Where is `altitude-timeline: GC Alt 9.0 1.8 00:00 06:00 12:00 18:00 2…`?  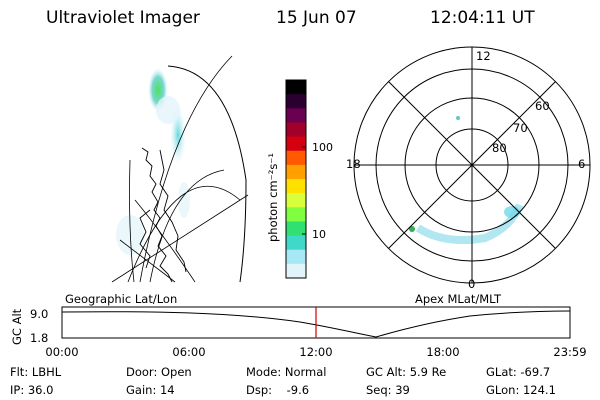
altitude-timeline: GC Alt 9.0 1.8 00:00 06:00 12:00 18:00 2… is located at coordinates (298, 332).